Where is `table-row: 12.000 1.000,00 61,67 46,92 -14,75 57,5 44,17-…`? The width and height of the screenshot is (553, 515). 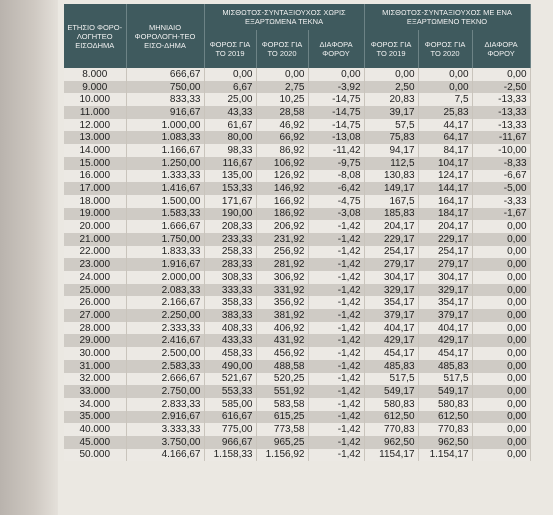
table-row: 12.000 1.000,00 61,67 46,92 -14,75 57,5 44,17-… is located at coordinates (297, 125).